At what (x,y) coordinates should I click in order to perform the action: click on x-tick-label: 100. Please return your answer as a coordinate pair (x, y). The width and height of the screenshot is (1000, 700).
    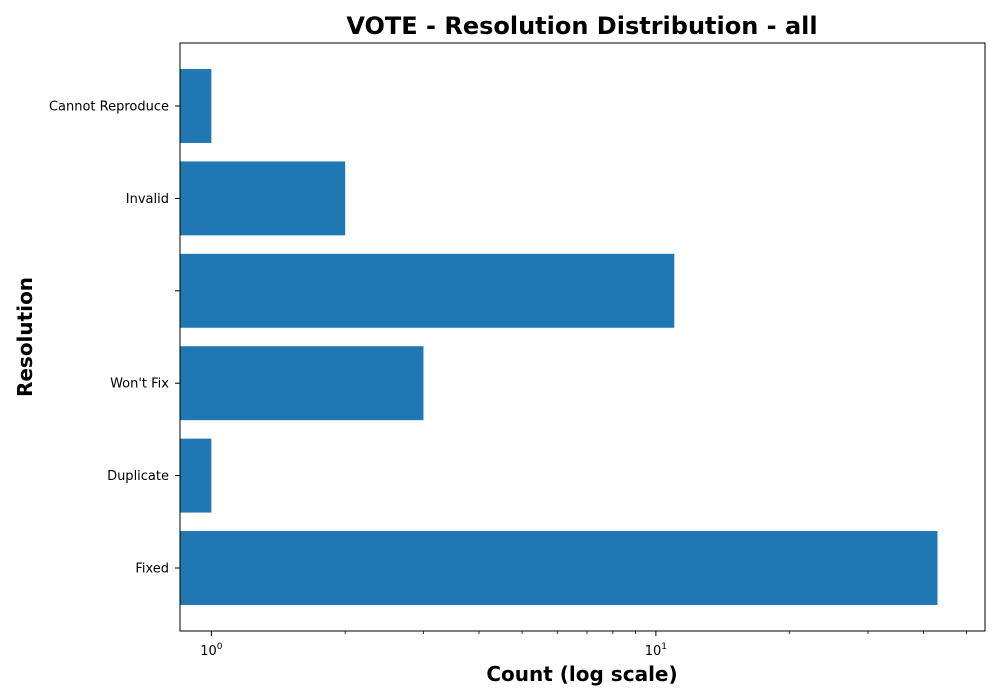
    Looking at the image, I should click on (211, 650).